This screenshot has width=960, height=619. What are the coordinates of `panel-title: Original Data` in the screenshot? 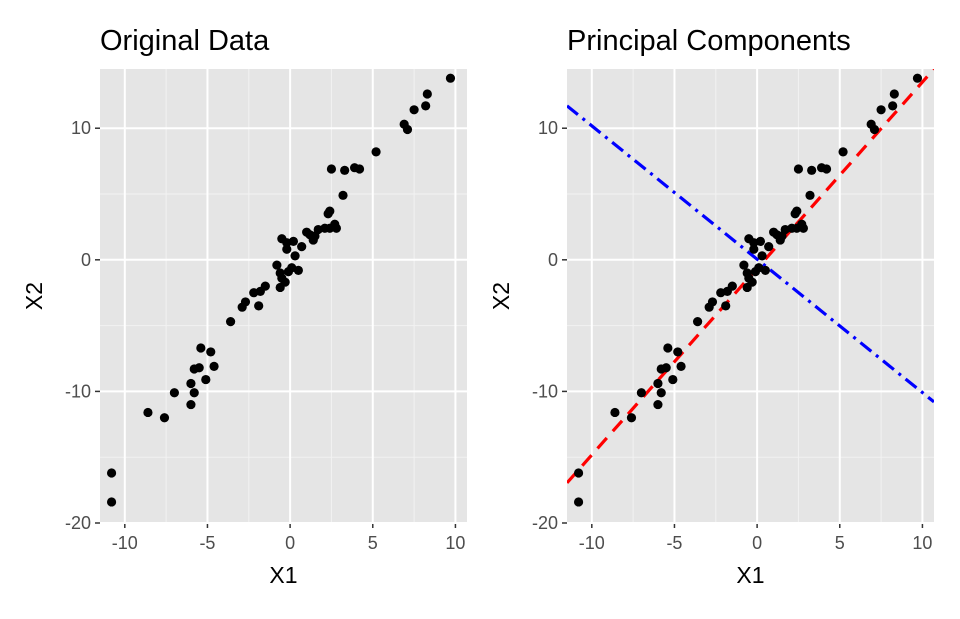 It's located at (185, 41).